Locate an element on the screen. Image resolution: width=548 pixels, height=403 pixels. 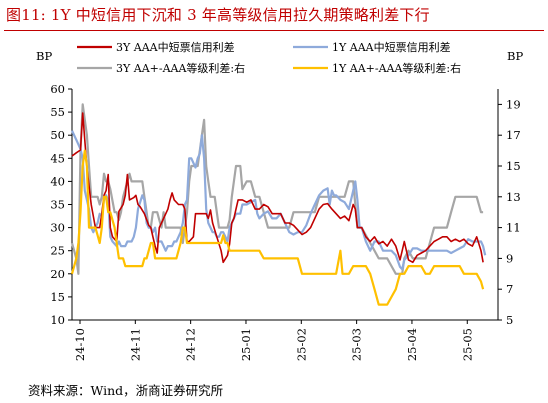
left-tick-label: 55 is located at coordinates (57, 112).